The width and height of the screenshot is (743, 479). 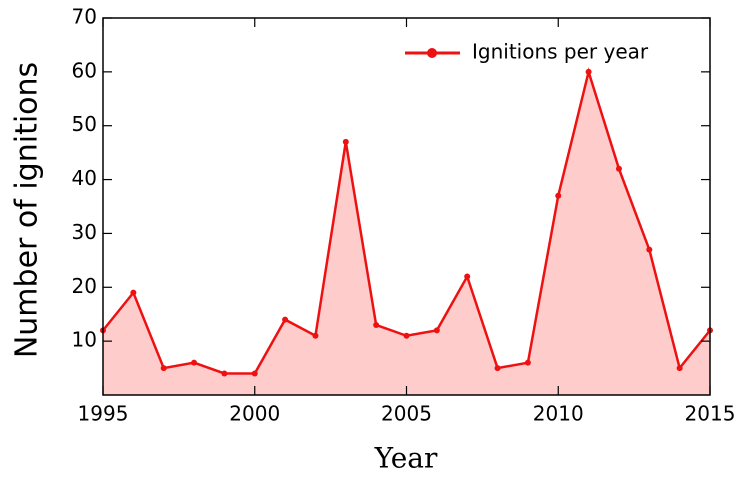 I want to click on x-axis-label: Year, so click(x=406, y=458).